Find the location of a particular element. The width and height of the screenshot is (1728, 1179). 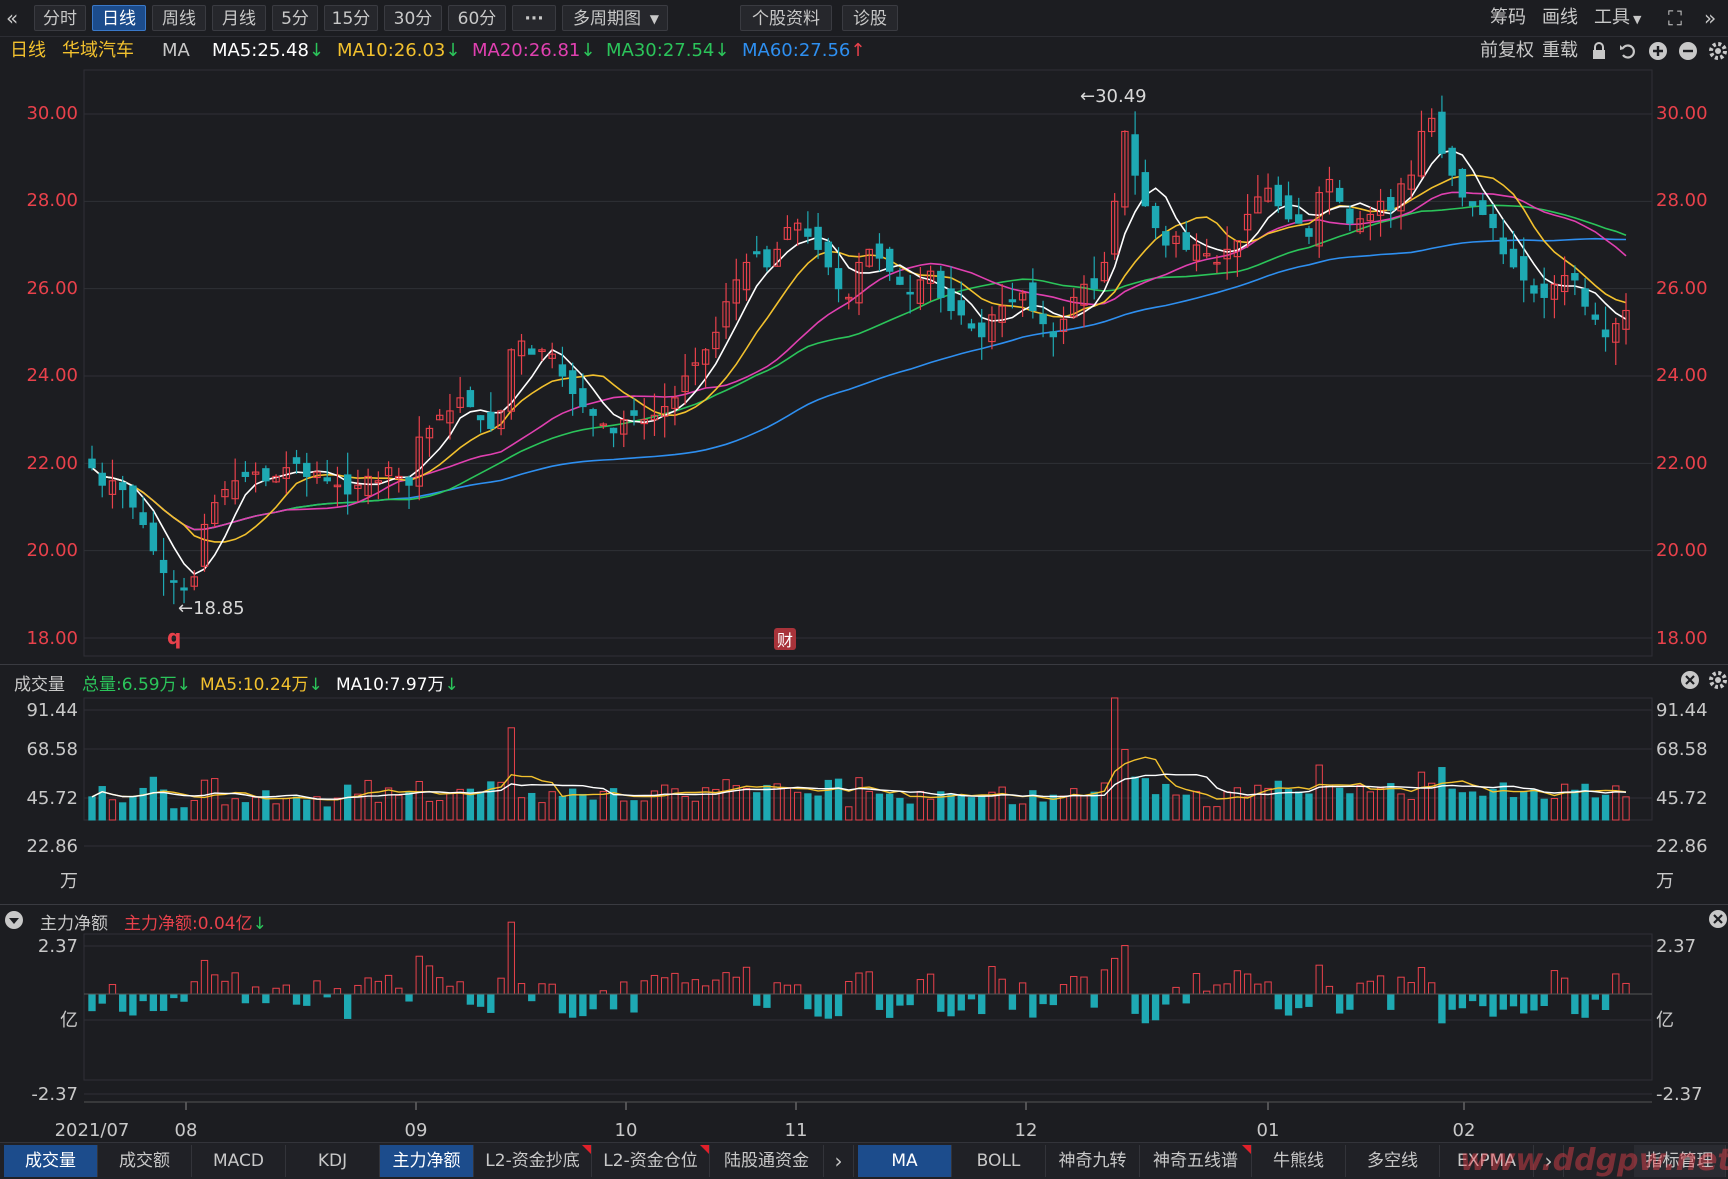

collapse-icon: « is located at coordinates (12, 18).